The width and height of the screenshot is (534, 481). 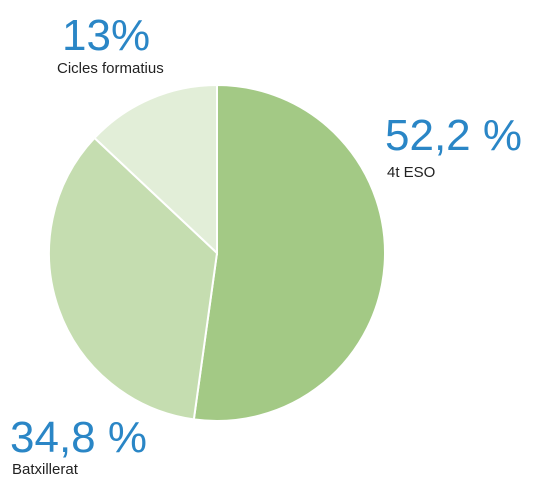 What do you see at coordinates (110, 68) in the screenshot?
I see `category-label: Cicles formatius` at bounding box center [110, 68].